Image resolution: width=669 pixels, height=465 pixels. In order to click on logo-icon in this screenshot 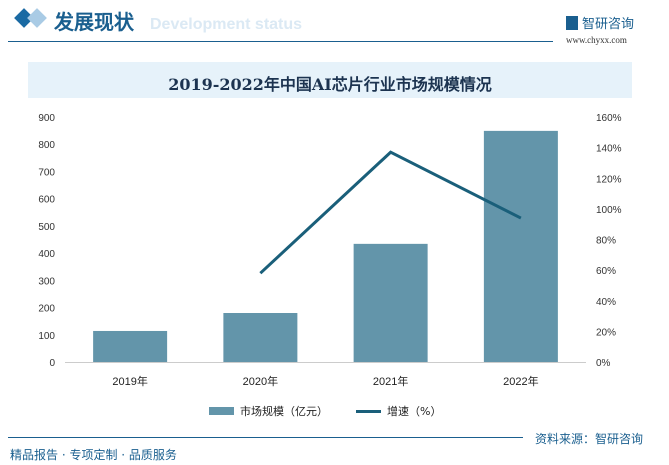, I will do `click(572, 23)`.